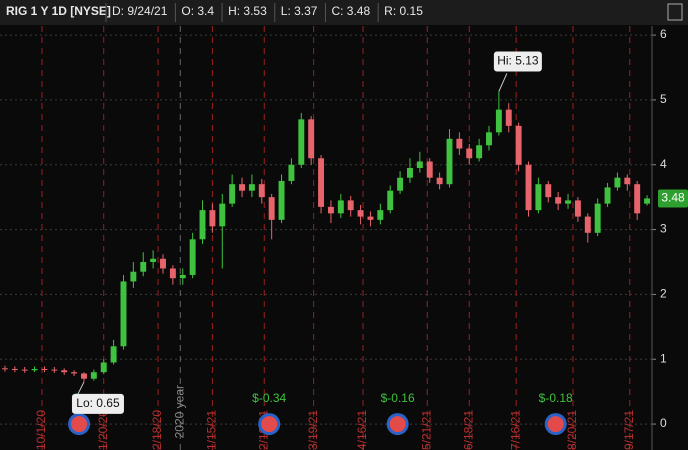  What do you see at coordinates (247, 11) in the screenshot?
I see `header-item: H: 3.53` at bounding box center [247, 11].